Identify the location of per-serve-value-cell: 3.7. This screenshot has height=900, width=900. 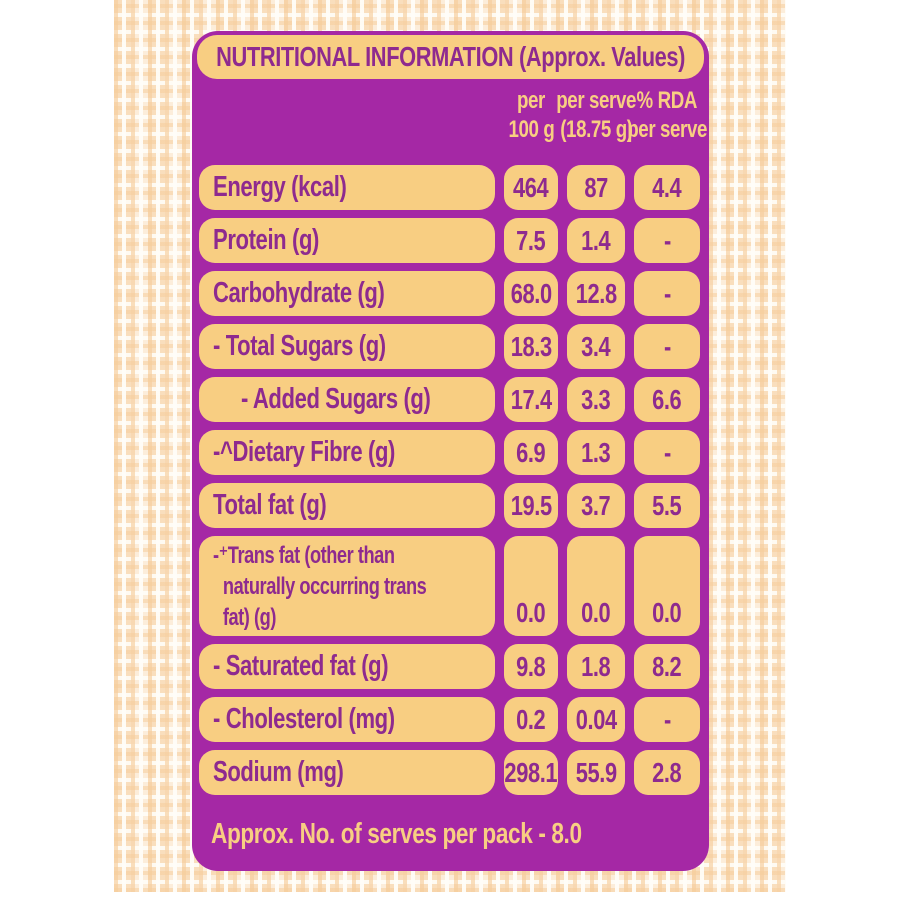
(596, 505).